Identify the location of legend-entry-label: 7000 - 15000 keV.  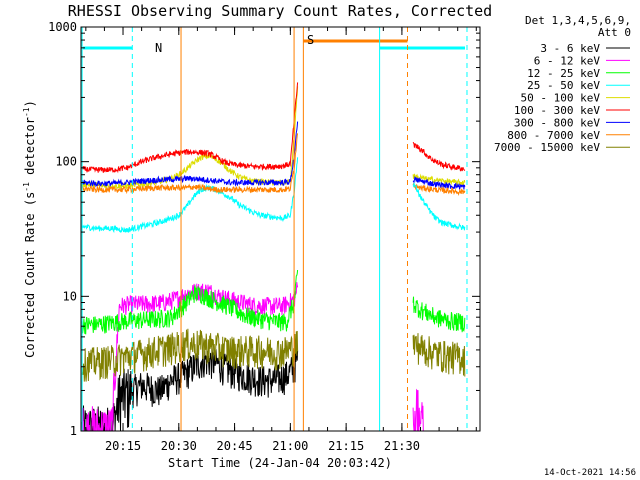
(547, 147).